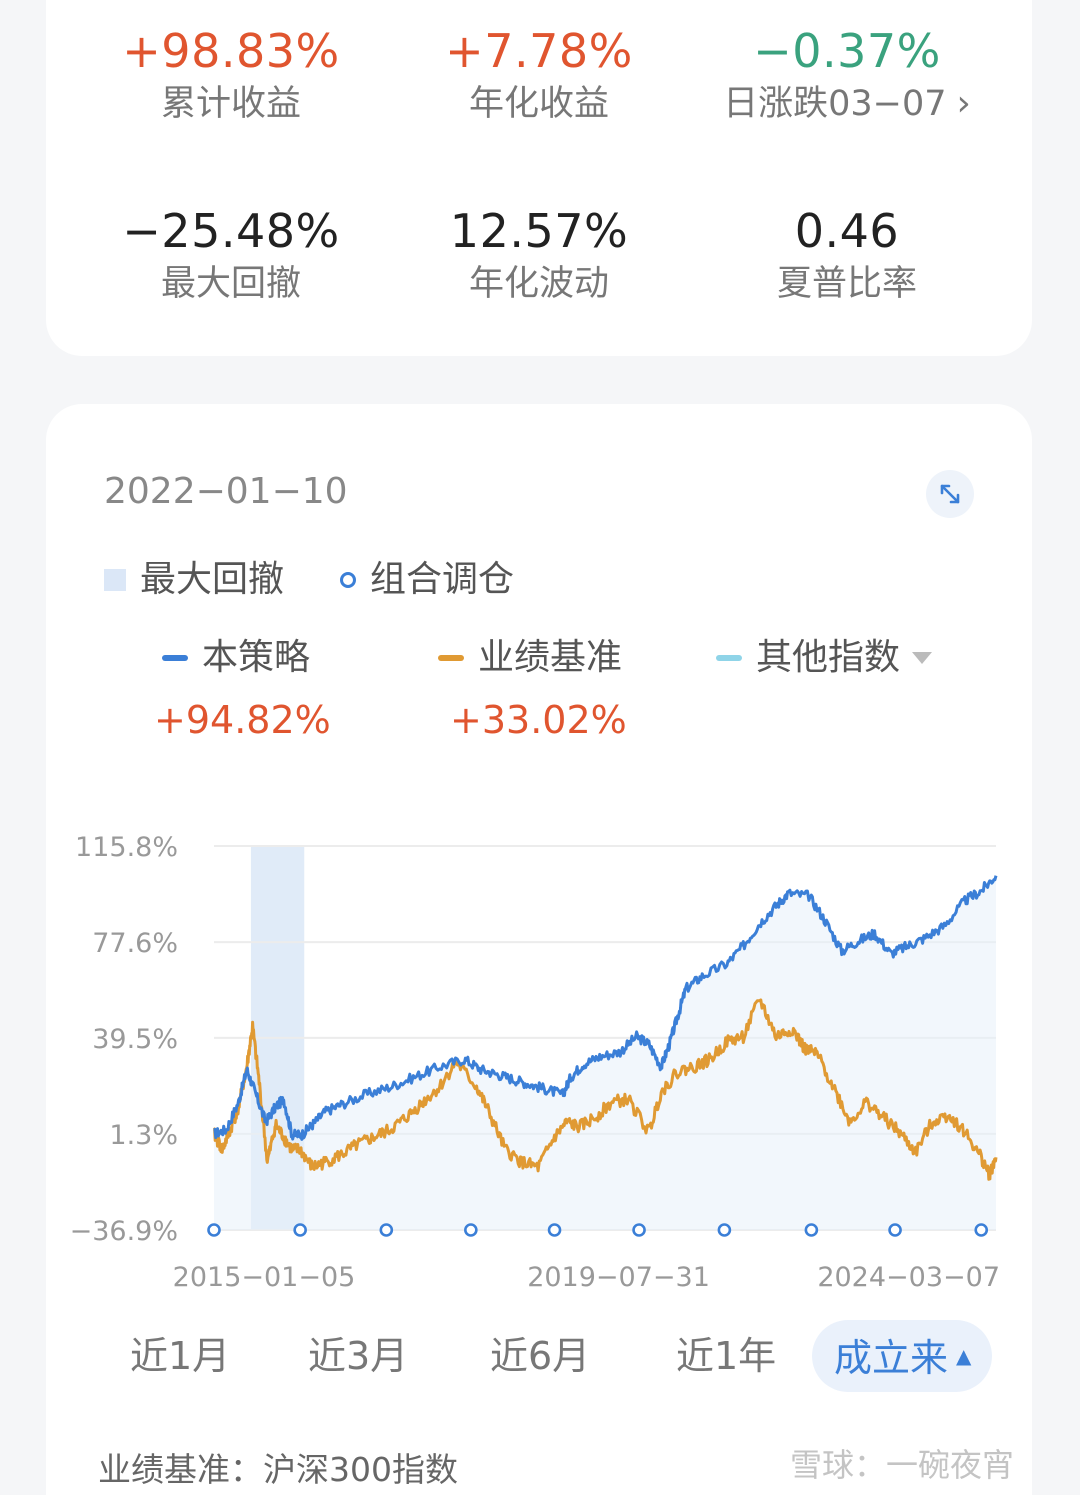 The width and height of the screenshot is (1080, 1495). I want to click on x-tick-label: 2019−07−31, so click(618, 1277).